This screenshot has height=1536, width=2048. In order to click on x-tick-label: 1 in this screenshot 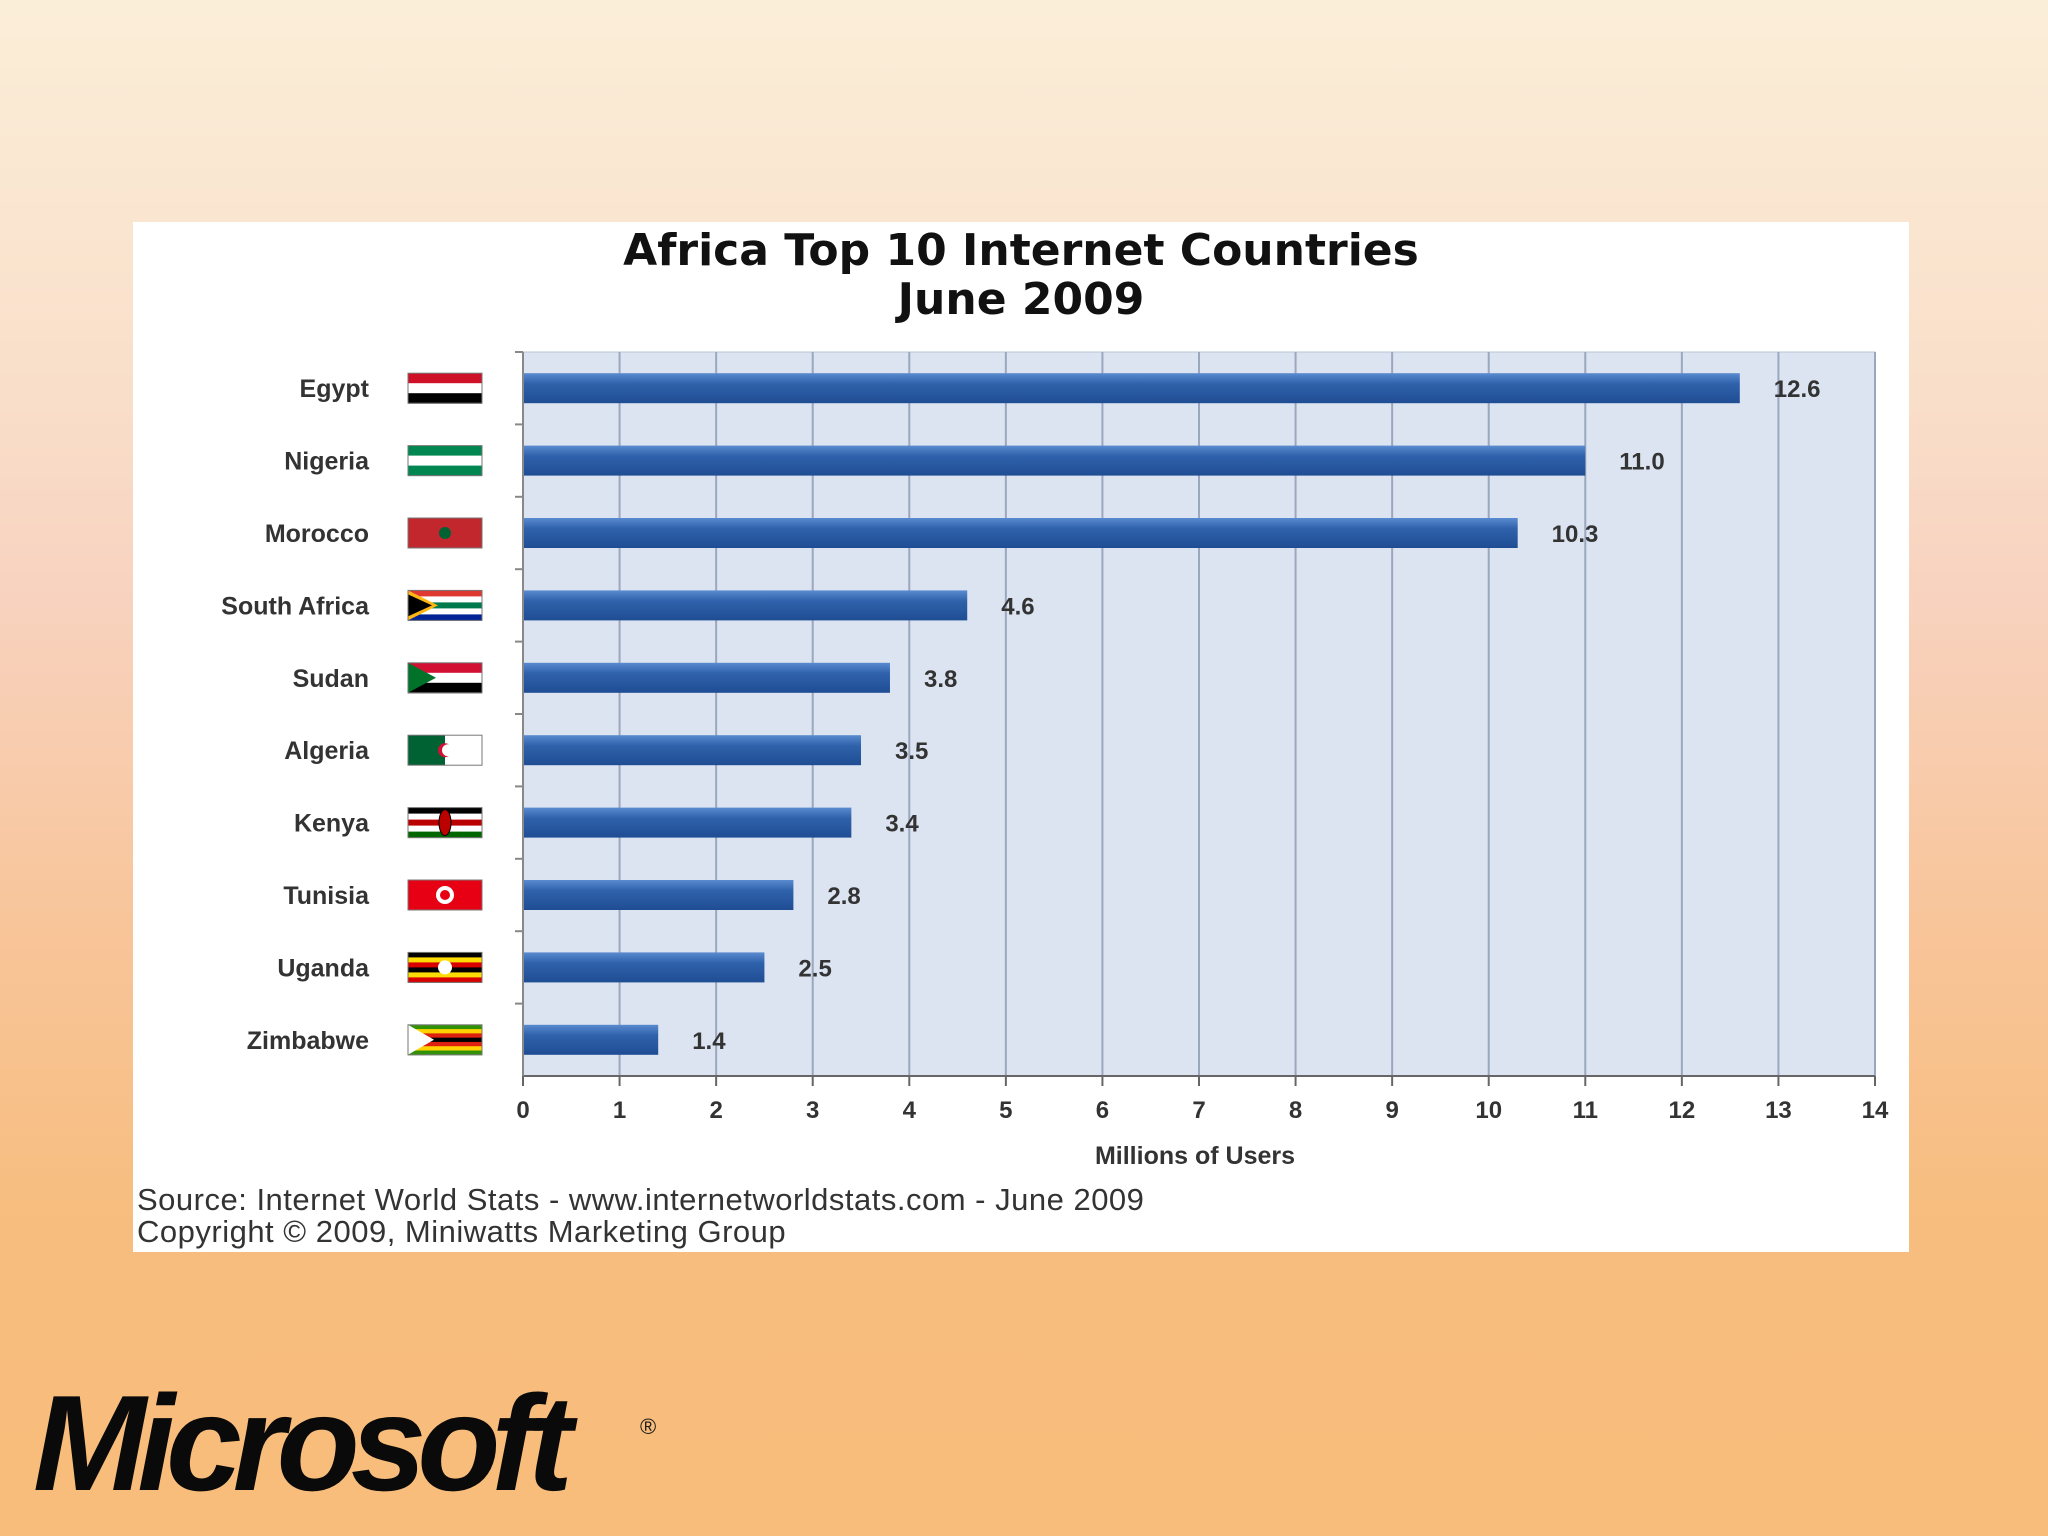, I will do `click(619, 1110)`.